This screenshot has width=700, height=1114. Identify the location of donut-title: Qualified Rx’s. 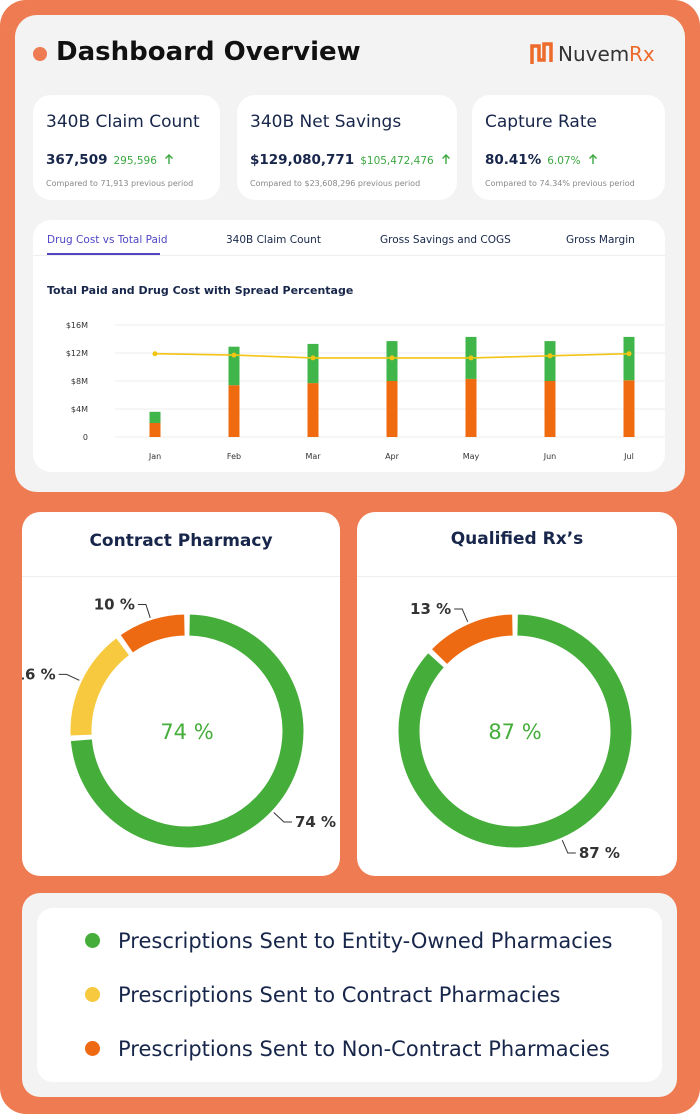
(517, 539).